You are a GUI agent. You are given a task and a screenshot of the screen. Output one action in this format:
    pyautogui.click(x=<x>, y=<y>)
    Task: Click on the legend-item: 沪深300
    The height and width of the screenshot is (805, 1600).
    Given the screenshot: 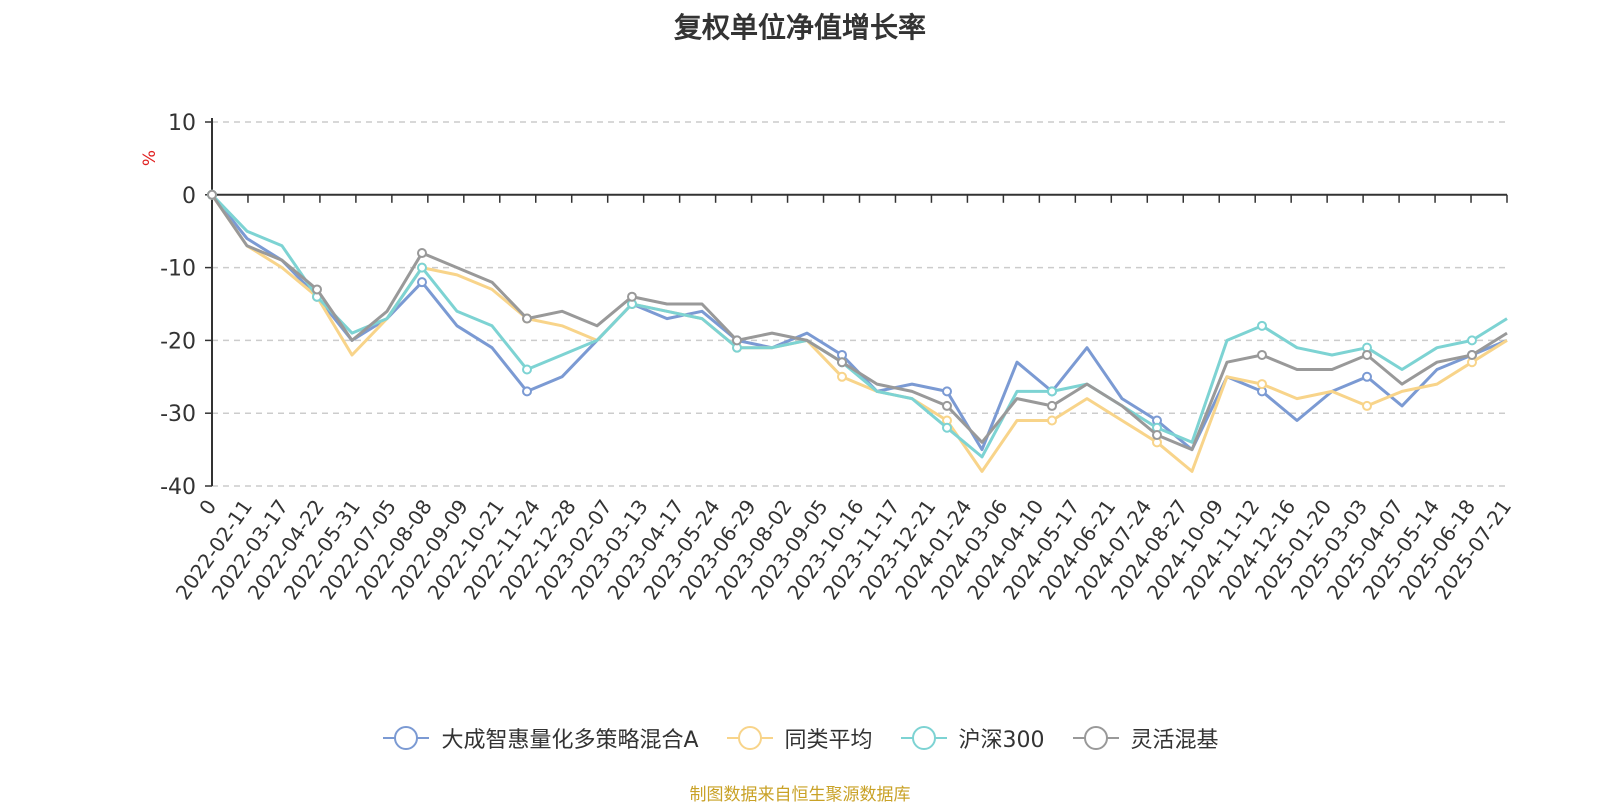 What is the action you would take?
    pyautogui.click(x=972, y=738)
    